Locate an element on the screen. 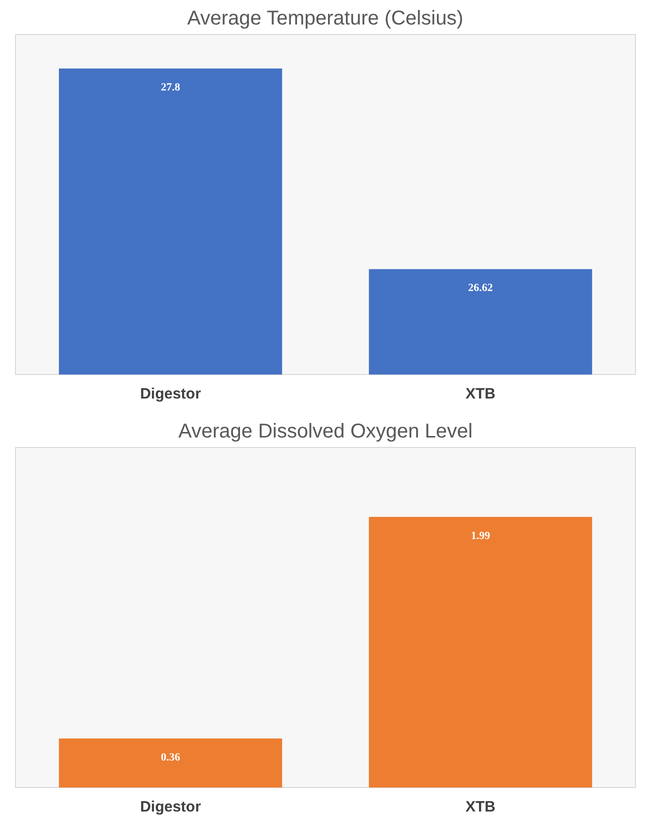 The image size is (656, 823). data-label: 1.99 is located at coordinates (480, 536).